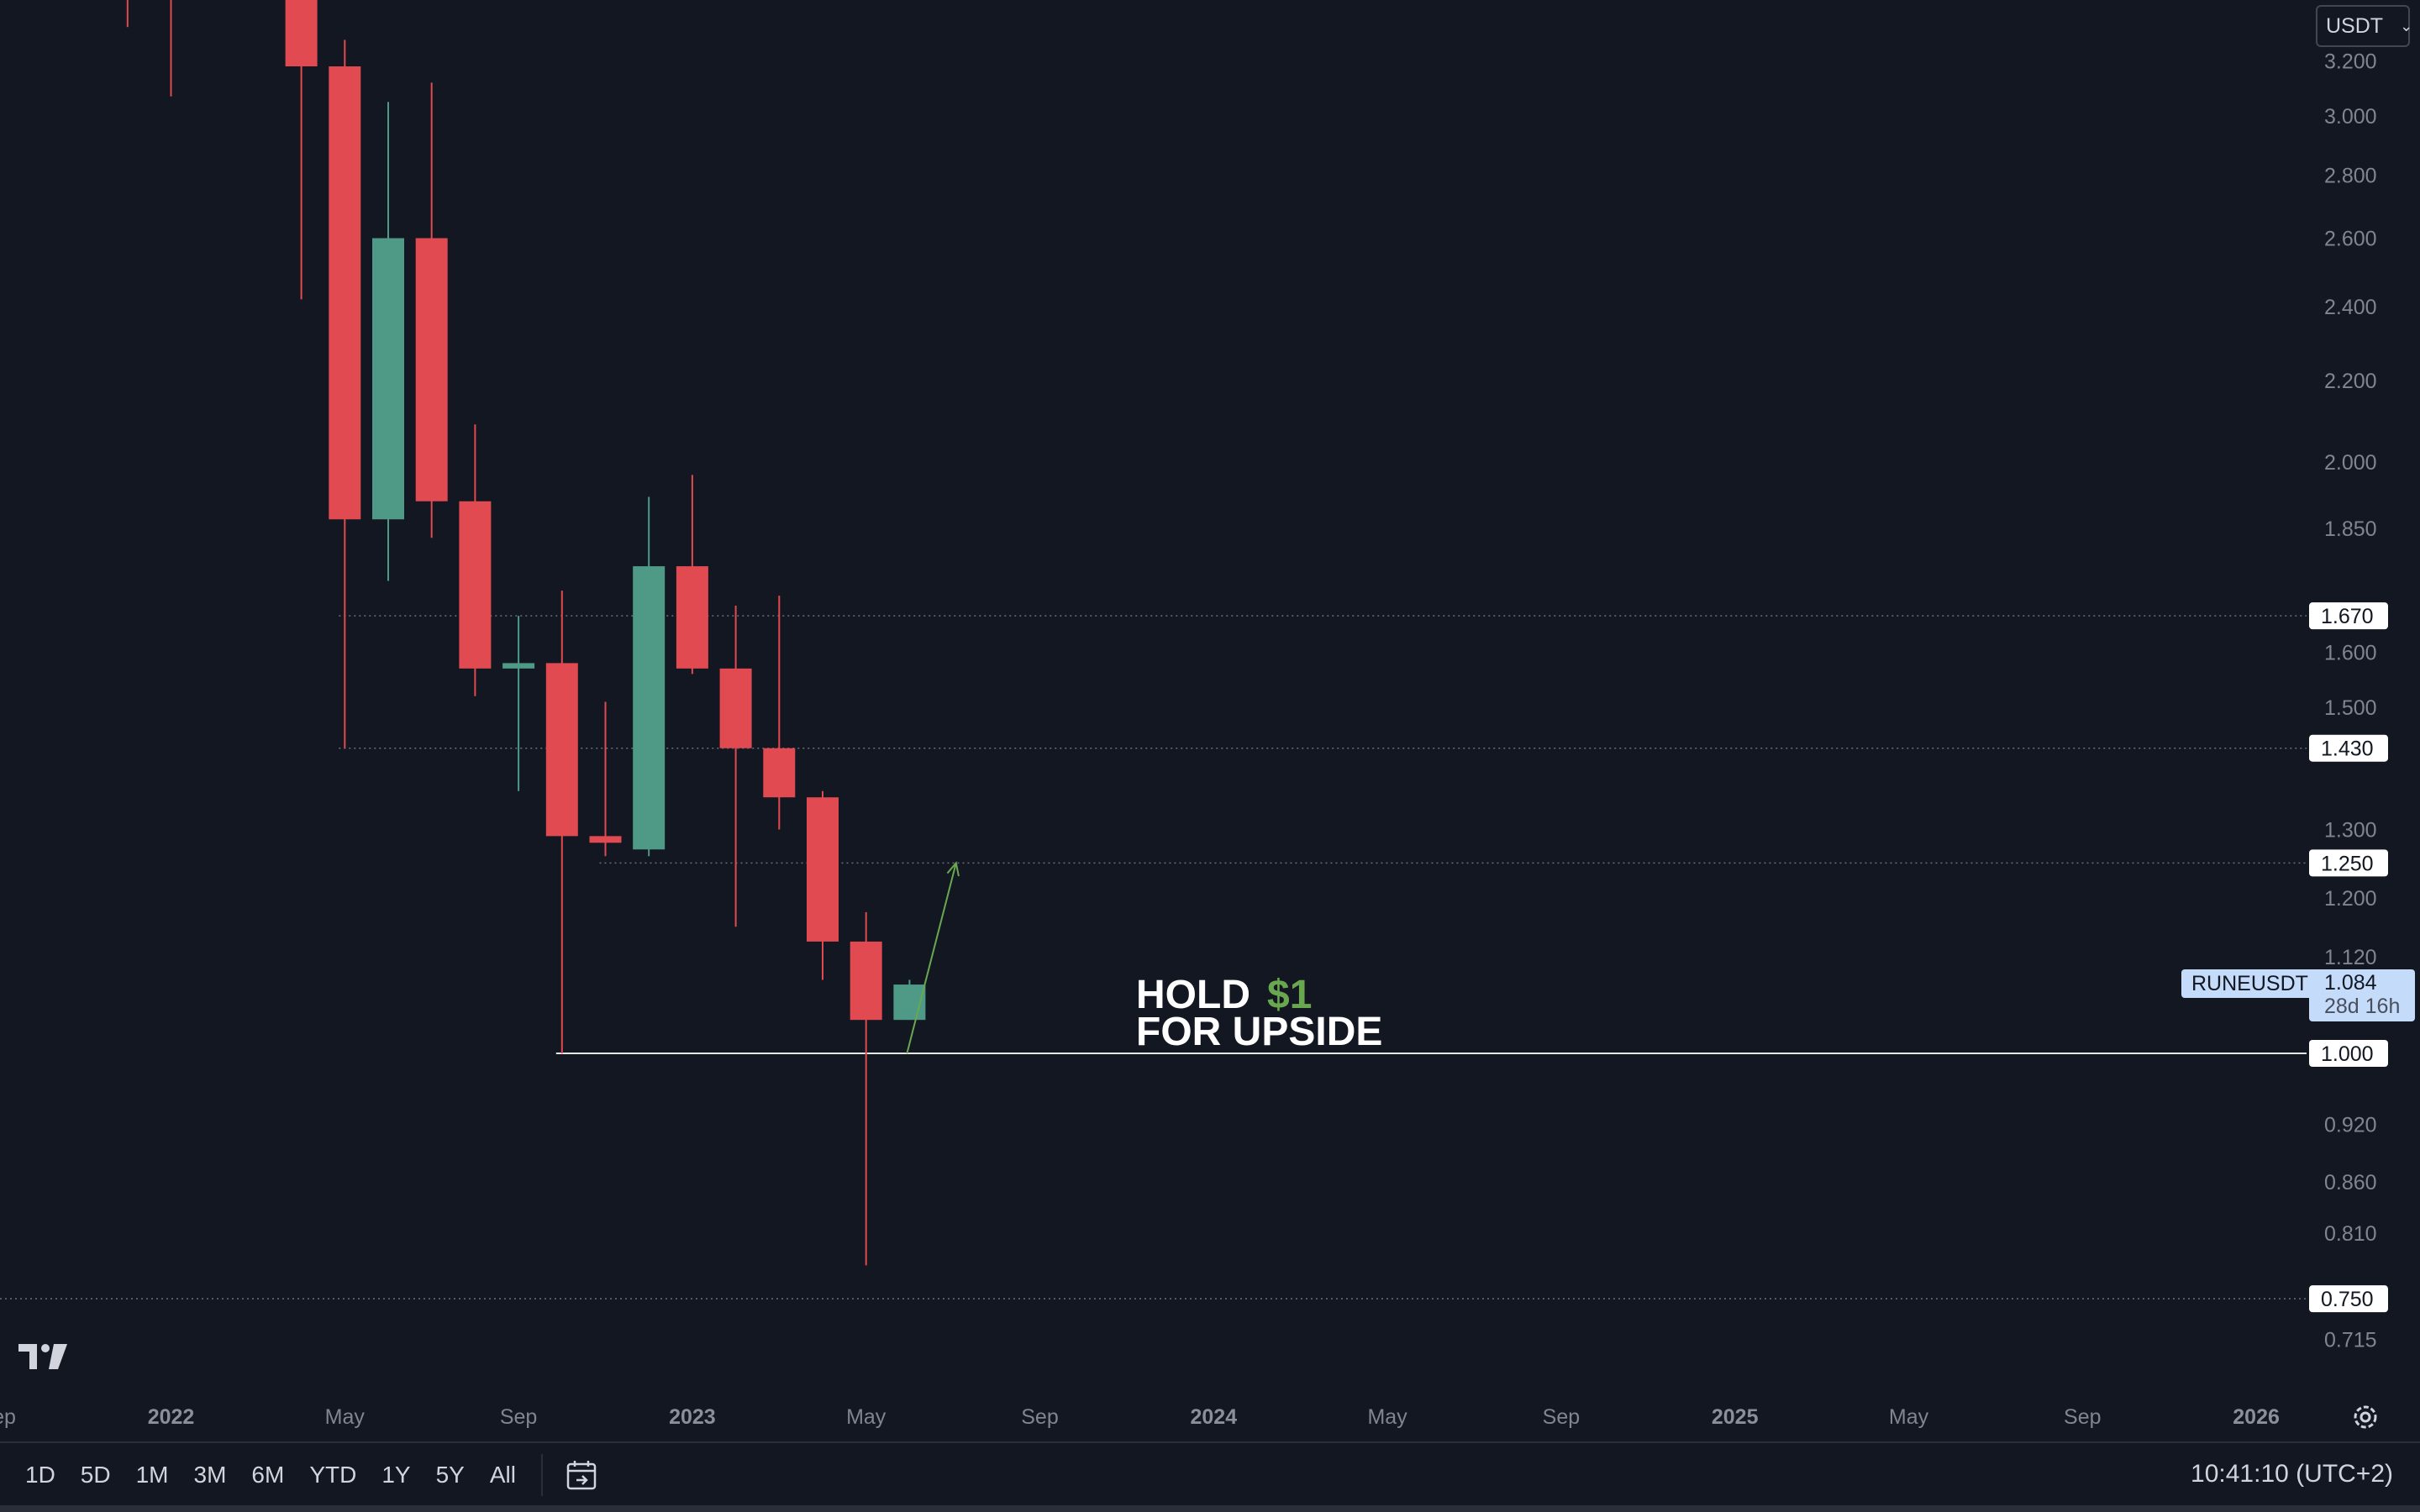 The height and width of the screenshot is (1512, 2420). Describe the element at coordinates (541, 1475) in the screenshot. I see `toolbar-divider` at that location.